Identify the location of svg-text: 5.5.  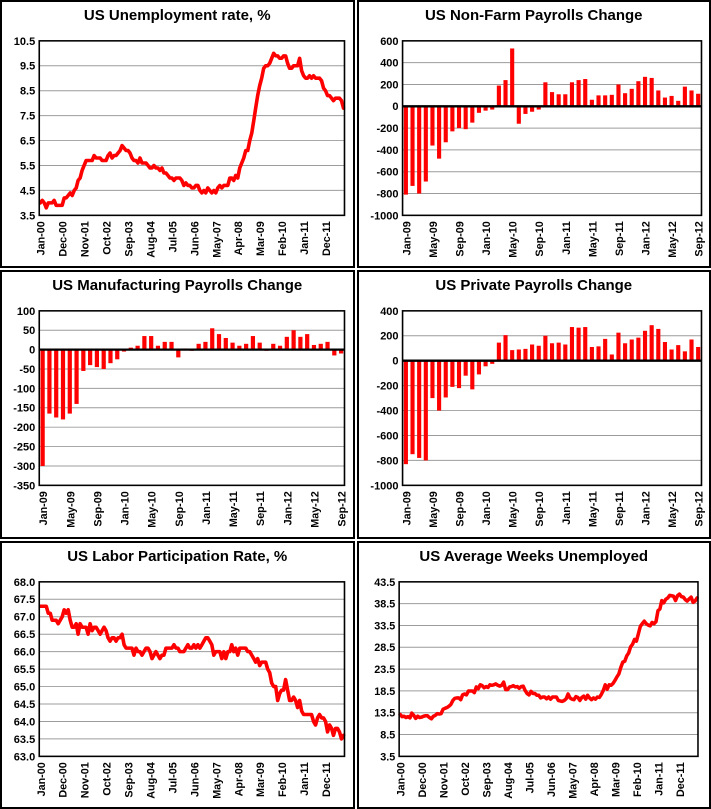
(27, 167).